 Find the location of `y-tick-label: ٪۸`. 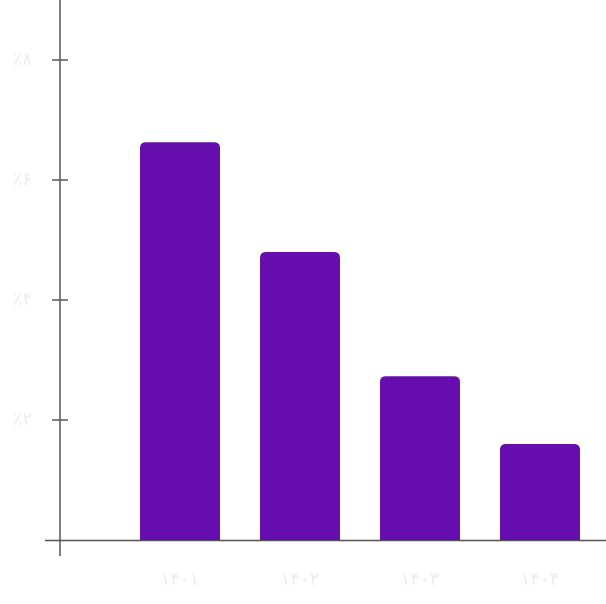

y-tick-label: ٪۸ is located at coordinates (23, 59).